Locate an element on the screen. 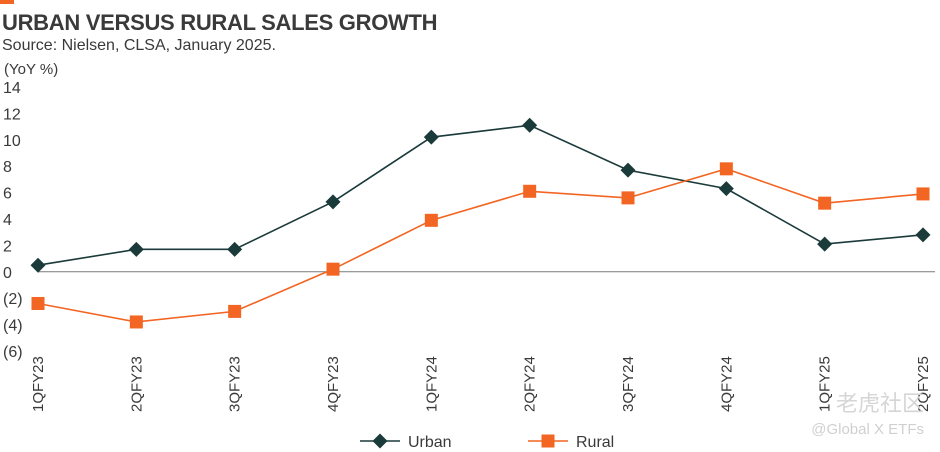  y-axis-unit-label: (YoY %) is located at coordinates (31, 69).